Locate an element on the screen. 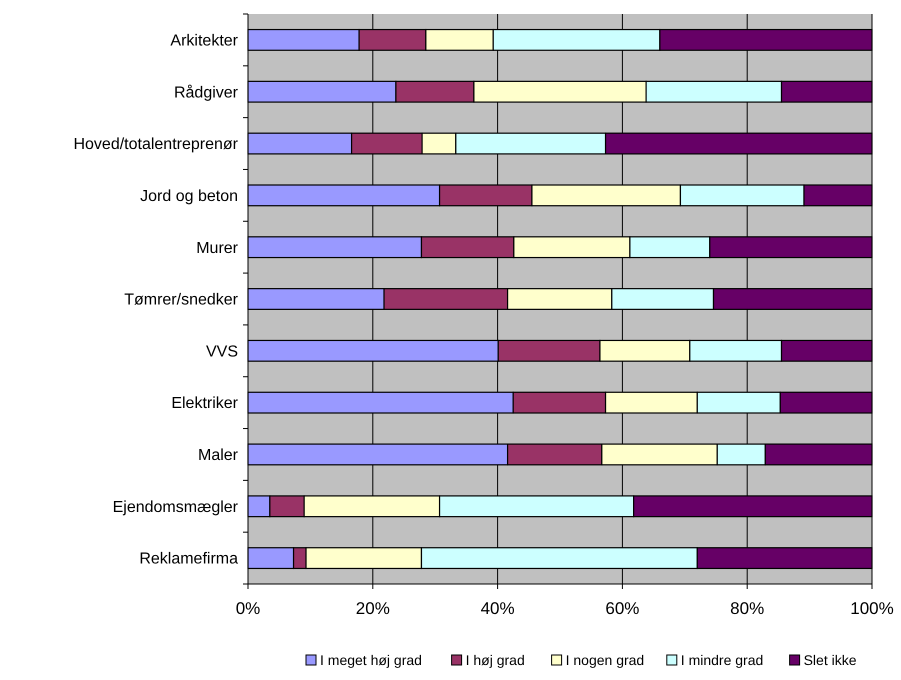 The width and height of the screenshot is (901, 680). legend-label: Slet ikke is located at coordinates (830, 660).